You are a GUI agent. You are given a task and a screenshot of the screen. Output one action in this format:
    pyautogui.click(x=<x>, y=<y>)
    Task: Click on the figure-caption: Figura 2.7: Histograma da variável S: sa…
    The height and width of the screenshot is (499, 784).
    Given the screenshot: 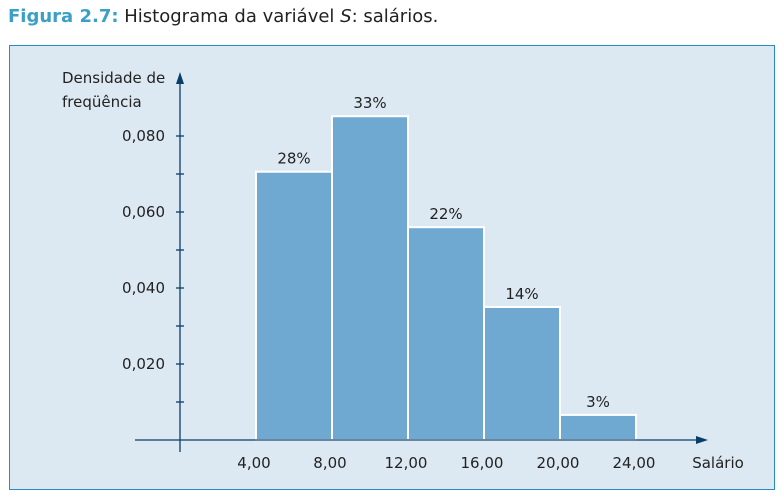 What is the action you would take?
    pyautogui.click(x=223, y=16)
    